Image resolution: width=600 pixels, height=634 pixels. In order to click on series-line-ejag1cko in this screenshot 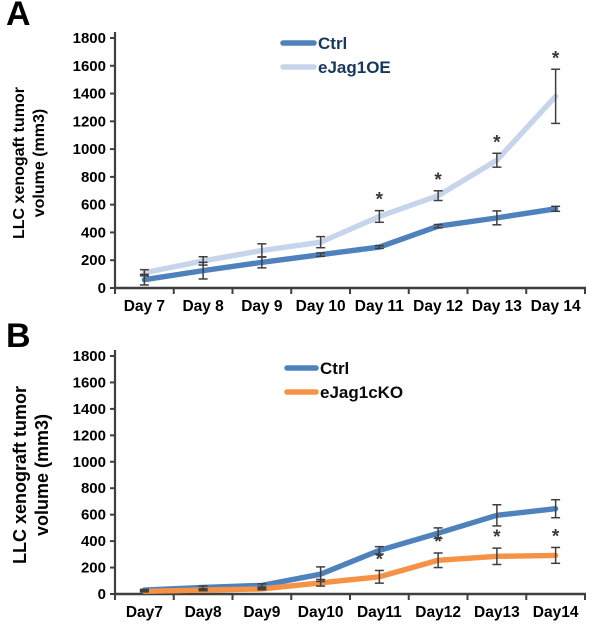, I will do `click(350, 573)`.